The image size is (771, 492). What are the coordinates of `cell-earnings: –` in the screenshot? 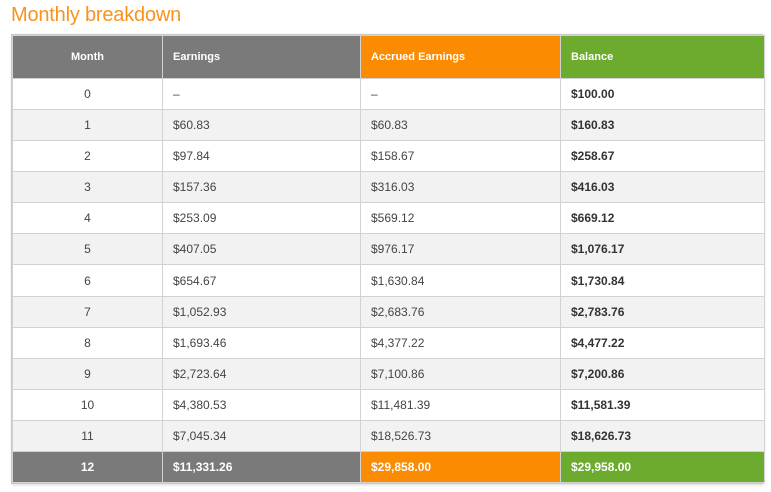 It's located at (261, 94).